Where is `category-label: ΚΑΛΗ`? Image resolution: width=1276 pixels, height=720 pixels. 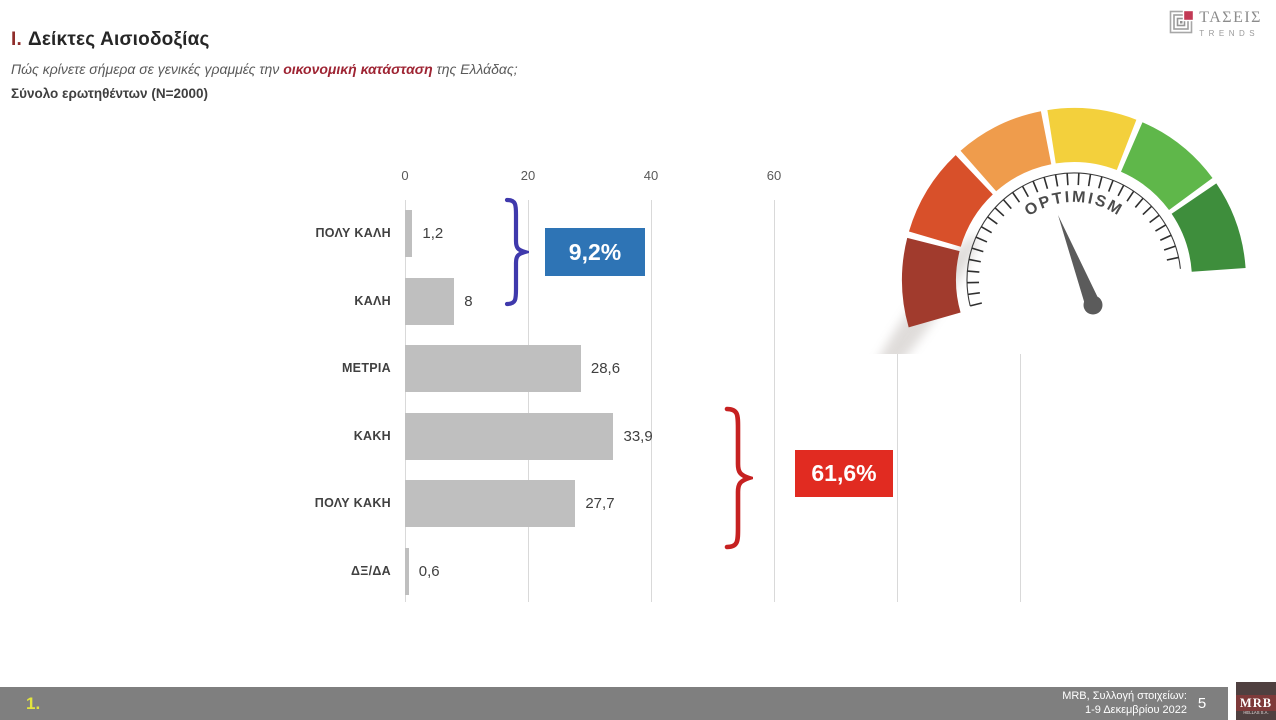
category-label: ΚΑΛΗ is located at coordinates (372, 300).